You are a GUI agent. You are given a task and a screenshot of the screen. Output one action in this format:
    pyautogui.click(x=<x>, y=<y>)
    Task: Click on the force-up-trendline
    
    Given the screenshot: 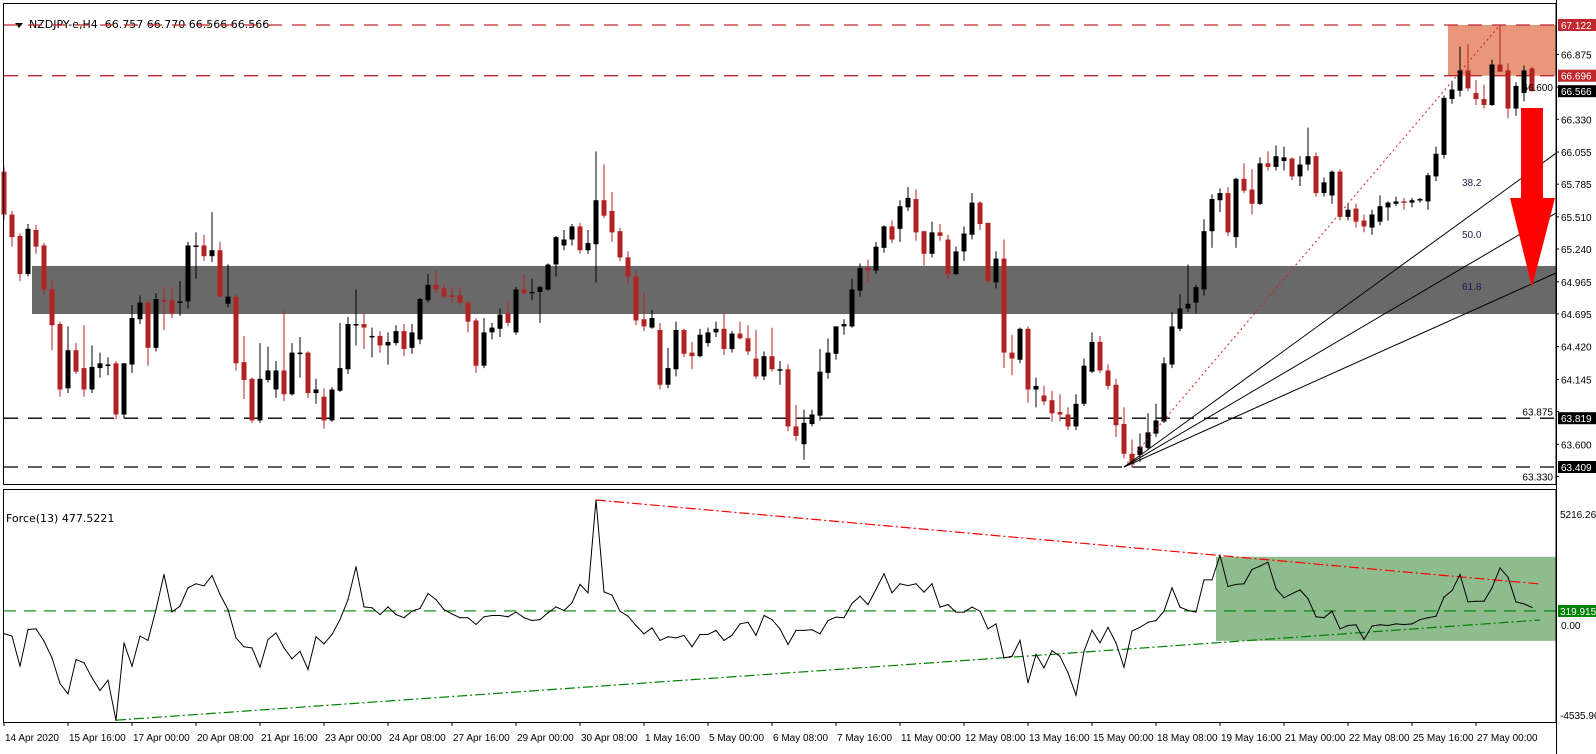 What is the action you would take?
    pyautogui.click(x=828, y=670)
    